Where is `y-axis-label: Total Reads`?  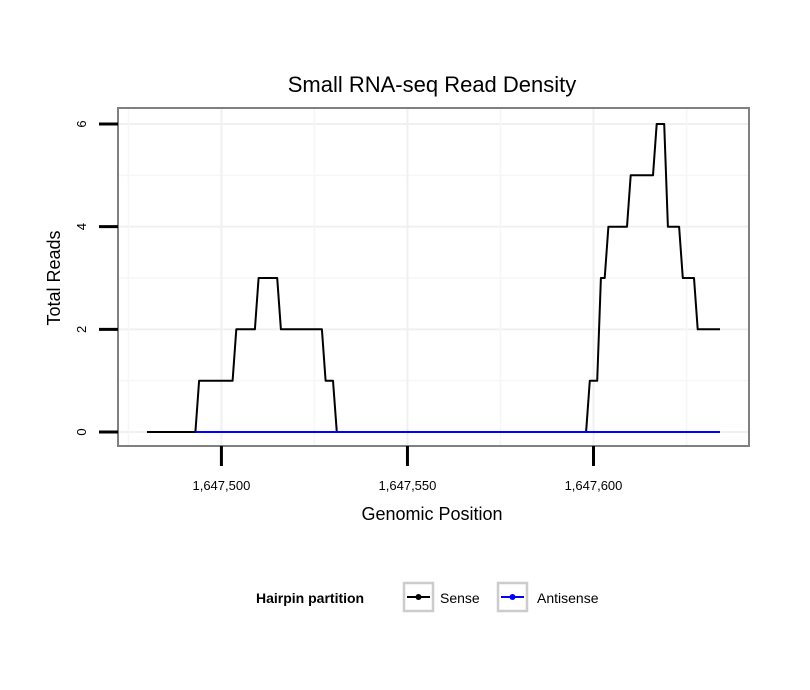 y-axis-label: Total Reads is located at coordinates (54, 277).